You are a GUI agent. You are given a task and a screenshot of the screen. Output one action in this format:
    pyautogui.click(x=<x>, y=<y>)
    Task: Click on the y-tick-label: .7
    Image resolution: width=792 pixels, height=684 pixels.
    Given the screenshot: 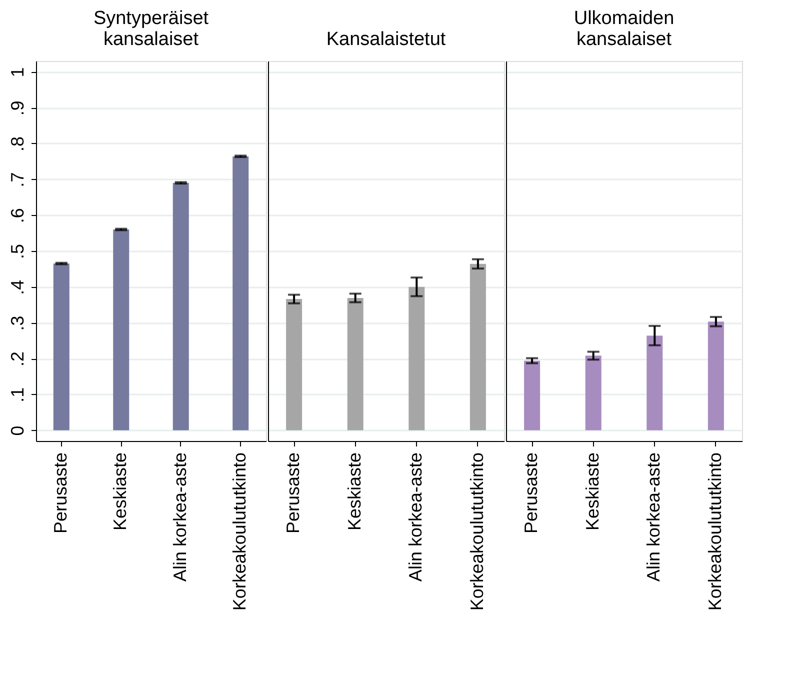 What is the action you would take?
    pyautogui.click(x=18, y=180)
    